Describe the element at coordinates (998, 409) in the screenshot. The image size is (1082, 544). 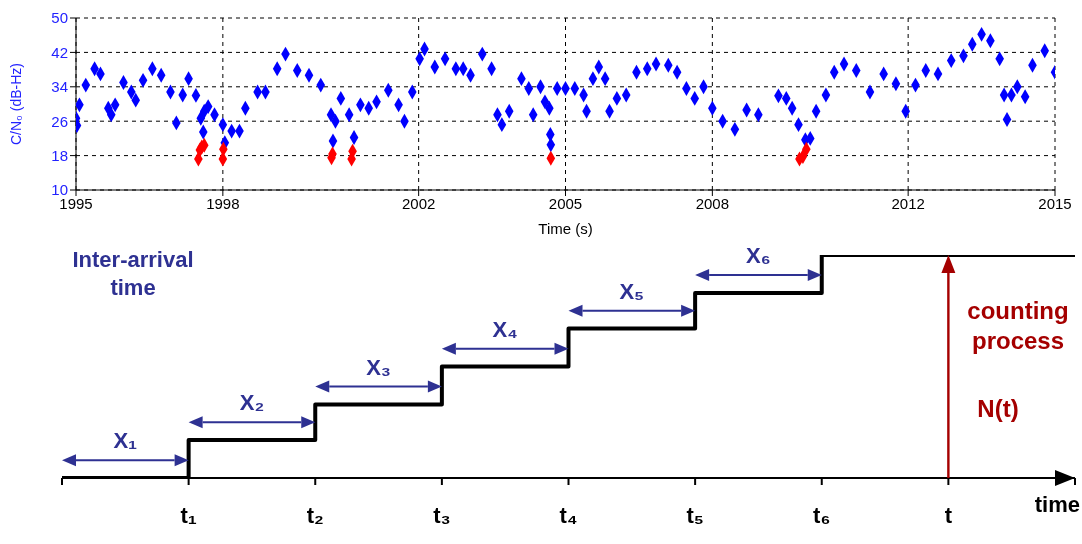
I see `annotation: N(t)` at that location.